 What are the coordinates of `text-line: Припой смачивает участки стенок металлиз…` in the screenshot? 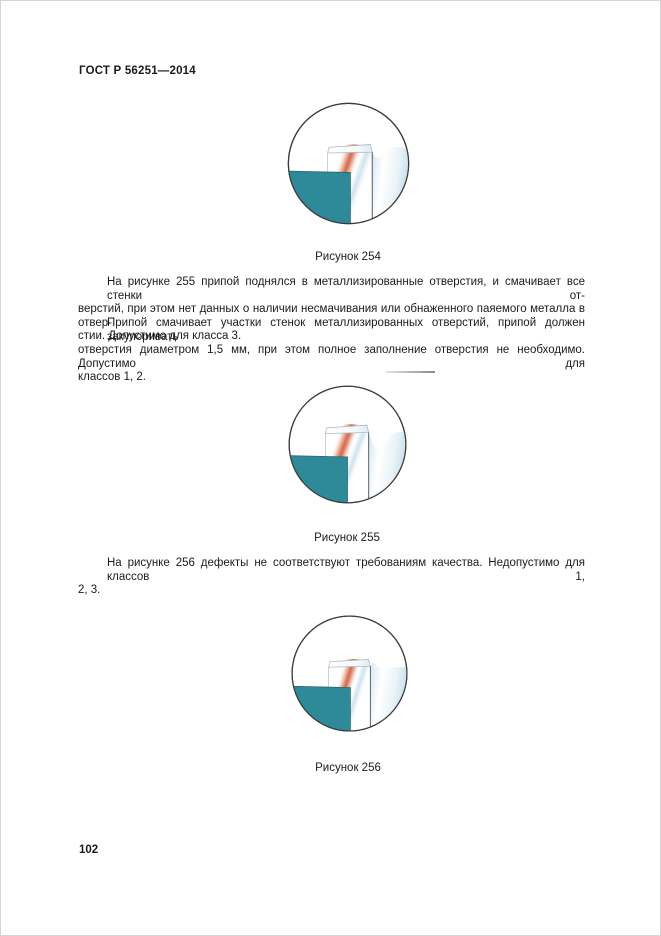 It's located at (346, 330).